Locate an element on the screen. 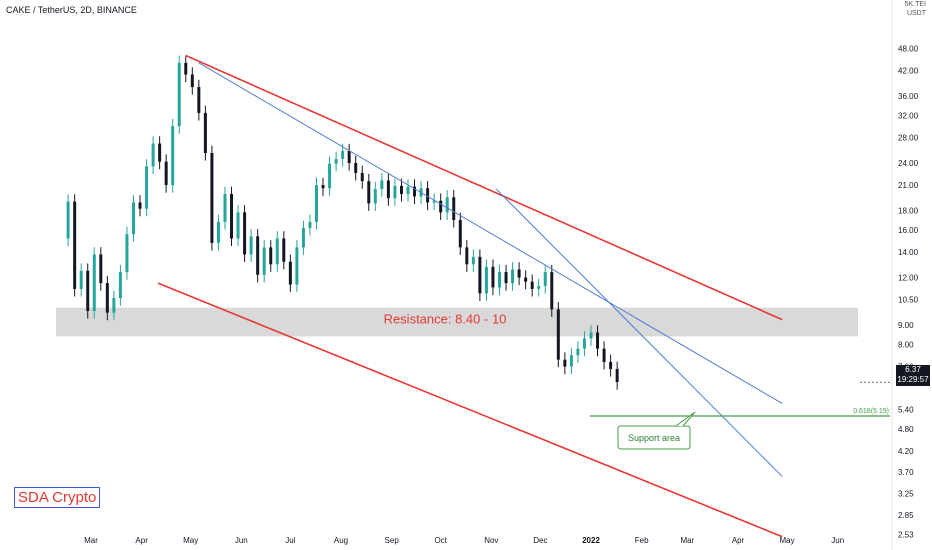 Image resolution: width=932 pixels, height=550 pixels. time-tick-label: May is located at coordinates (787, 540).